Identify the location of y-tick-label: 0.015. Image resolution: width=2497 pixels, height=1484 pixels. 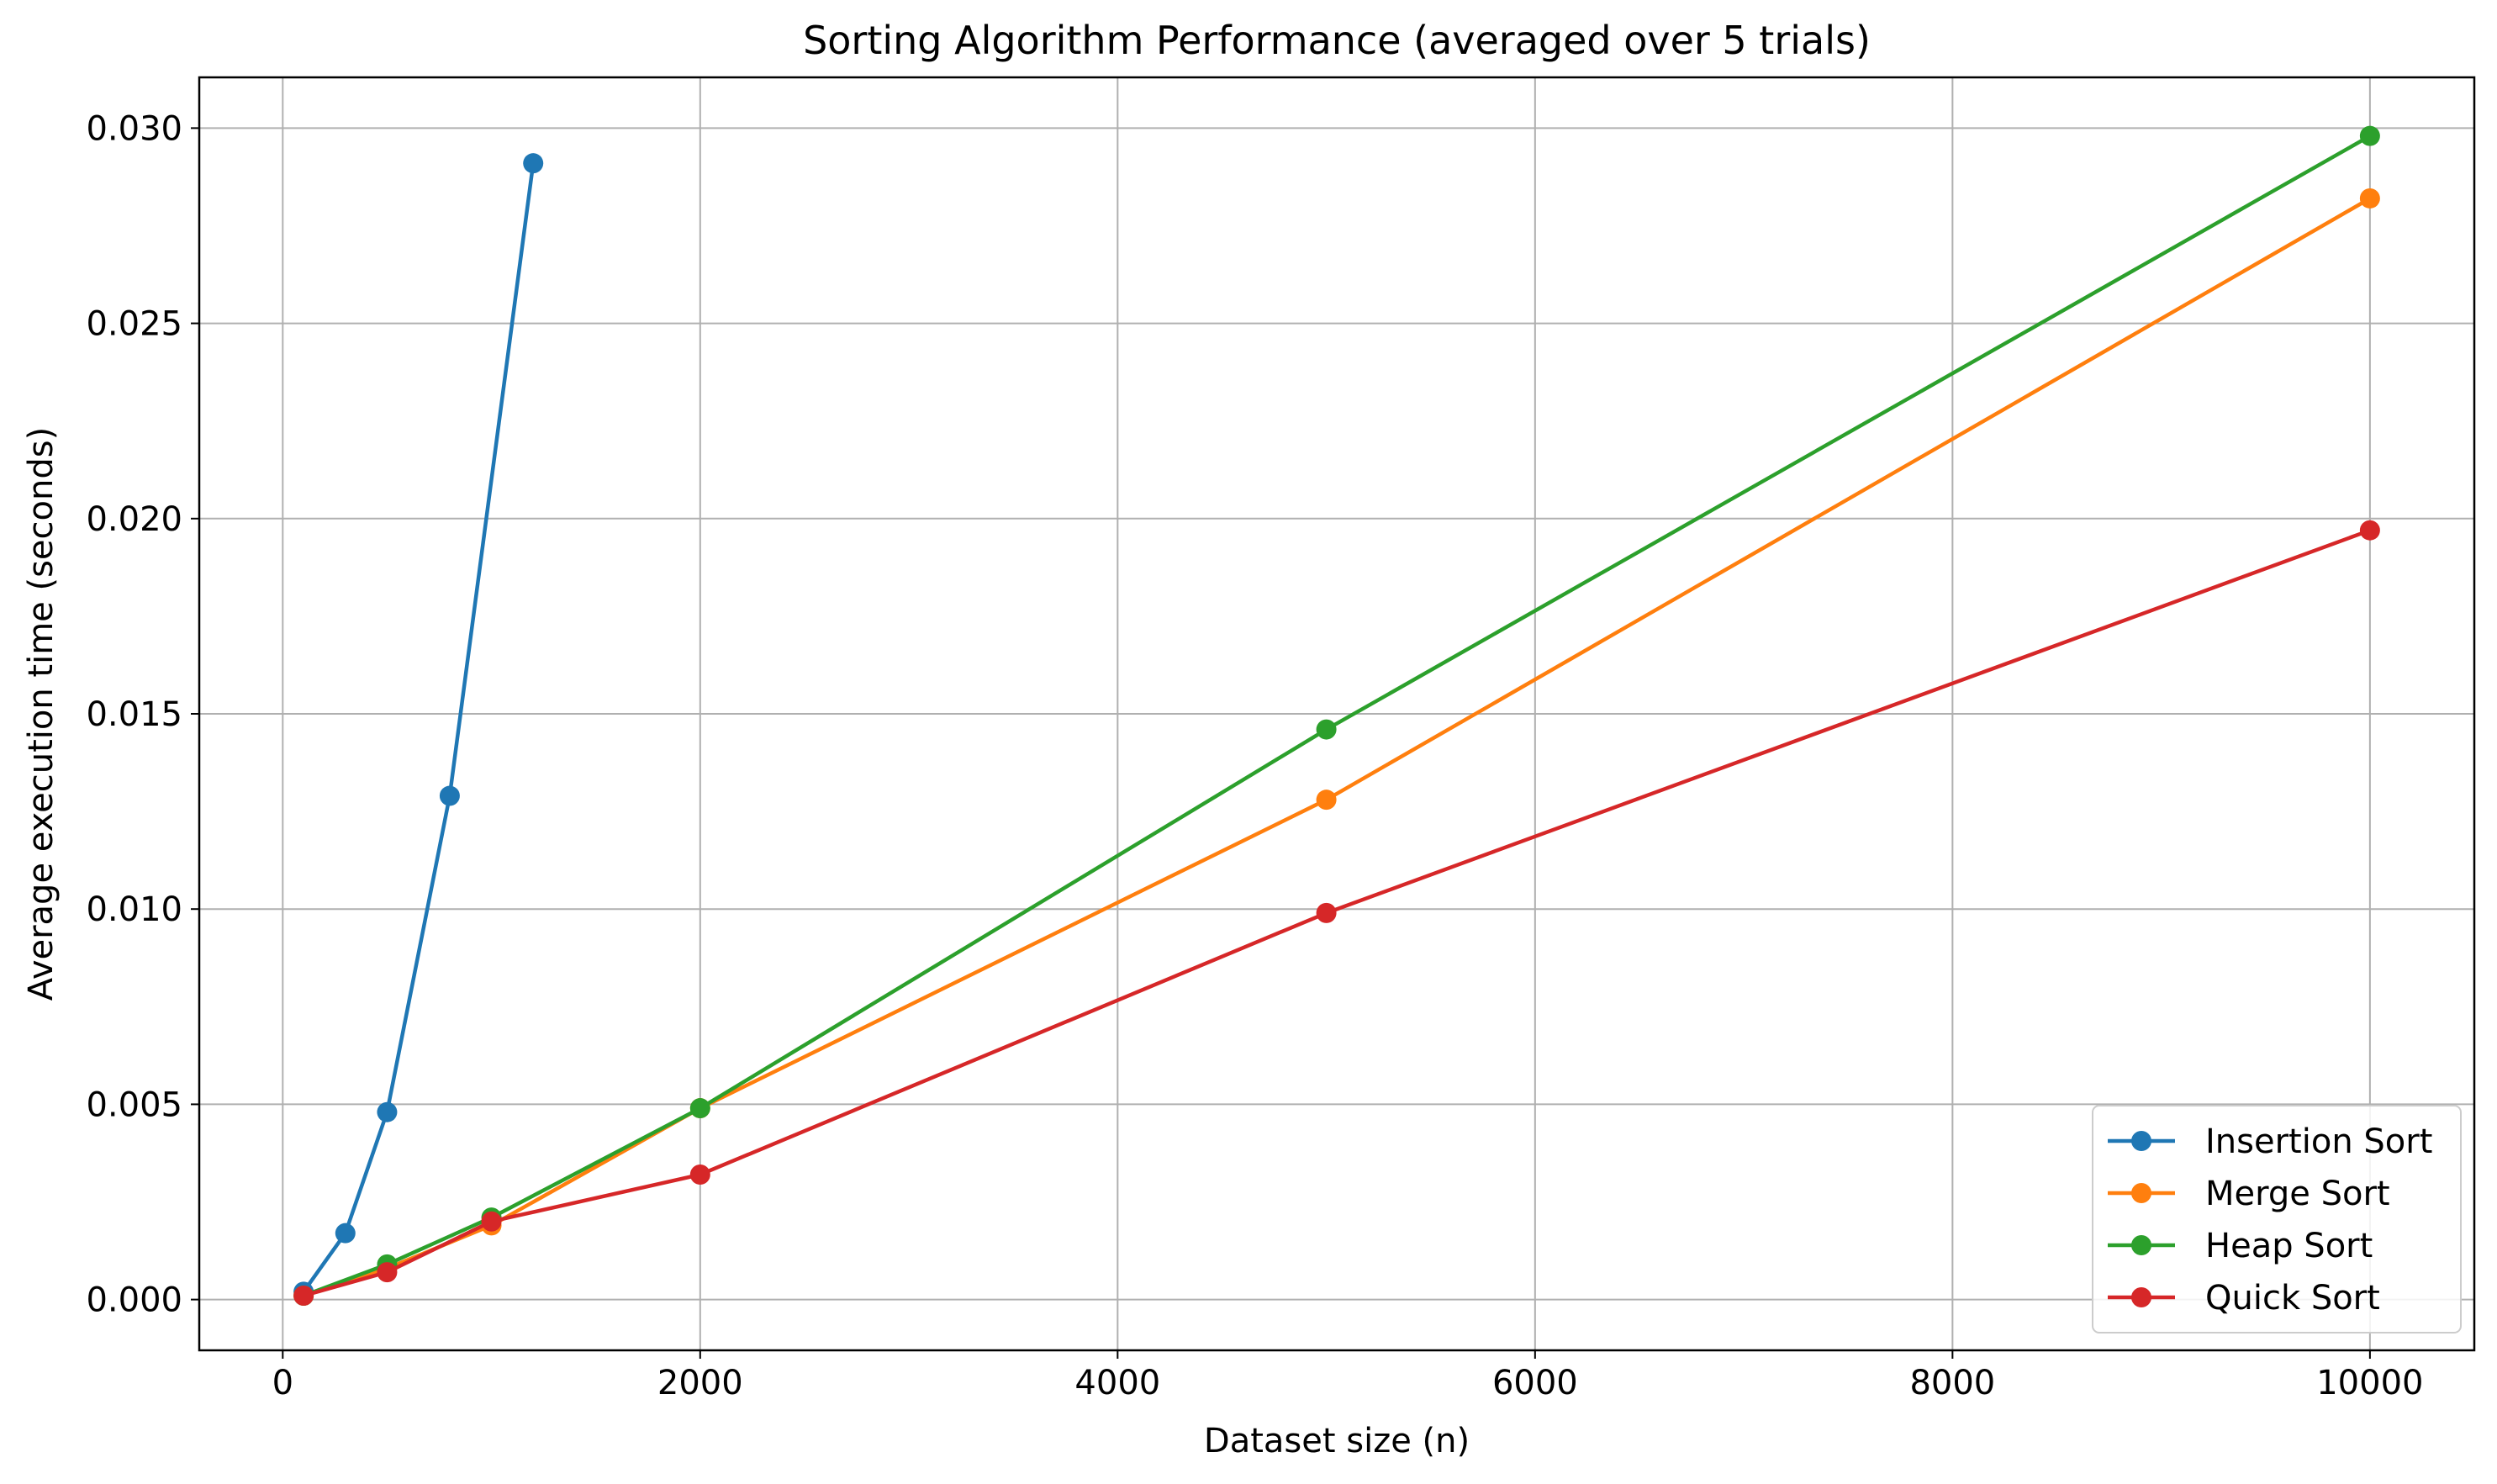
(134, 714).